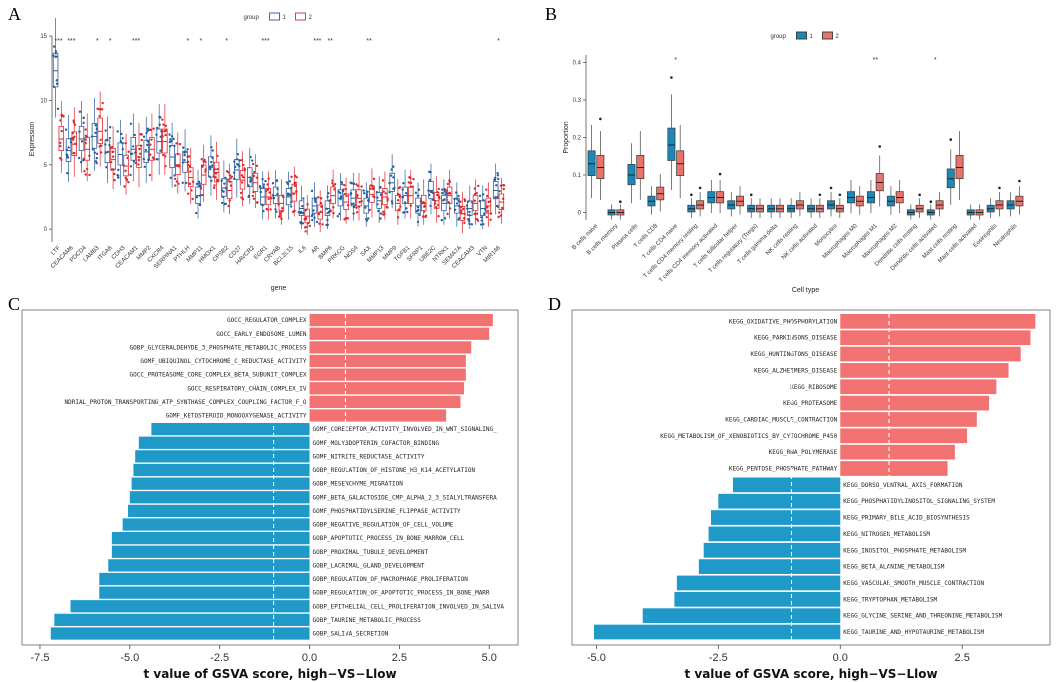  Describe the element at coordinates (812, 37) in the screenshot. I see `legend-entry: 1` at that location.